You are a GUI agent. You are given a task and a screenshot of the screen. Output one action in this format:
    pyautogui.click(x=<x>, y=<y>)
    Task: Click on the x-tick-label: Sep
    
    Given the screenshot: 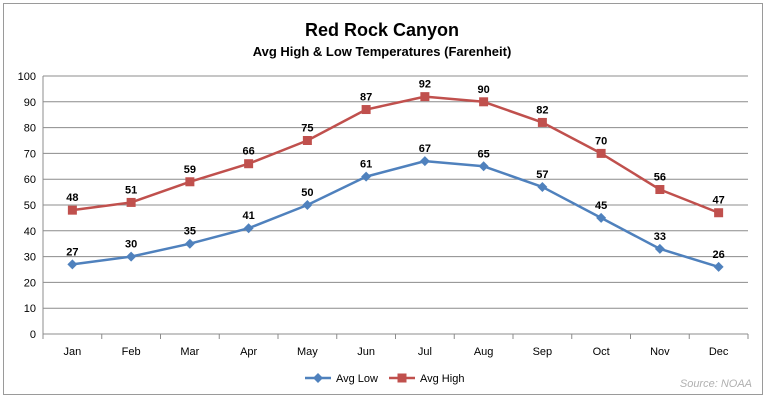 What is the action you would take?
    pyautogui.click(x=543, y=352)
    